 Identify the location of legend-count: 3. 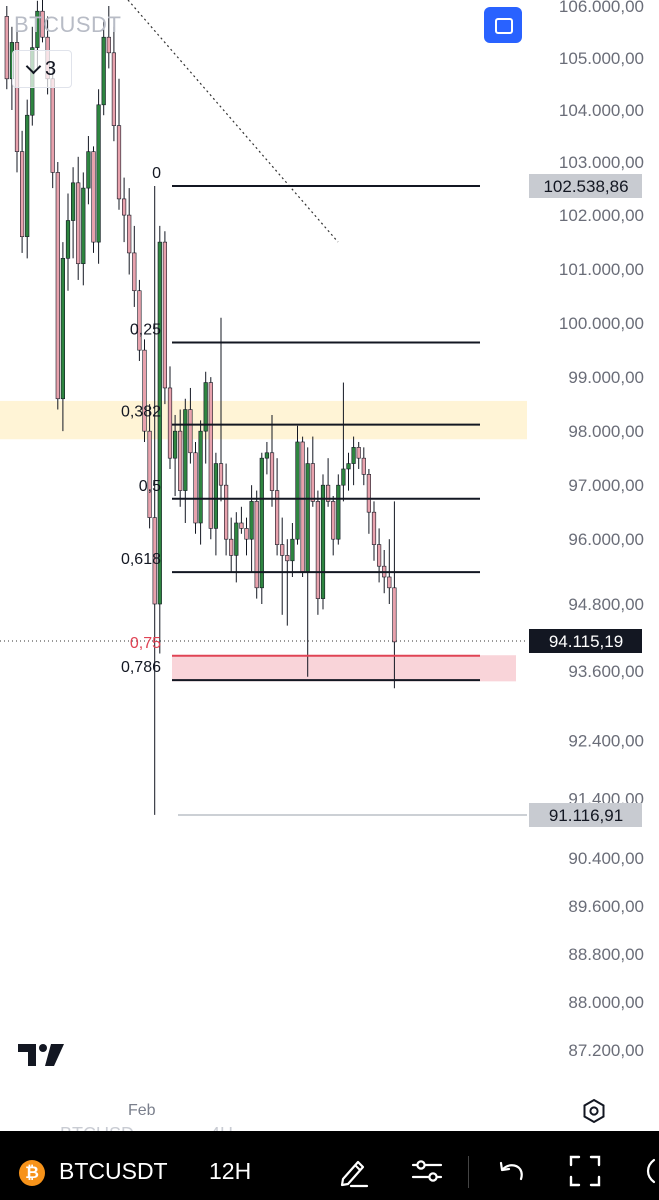
(50, 68).